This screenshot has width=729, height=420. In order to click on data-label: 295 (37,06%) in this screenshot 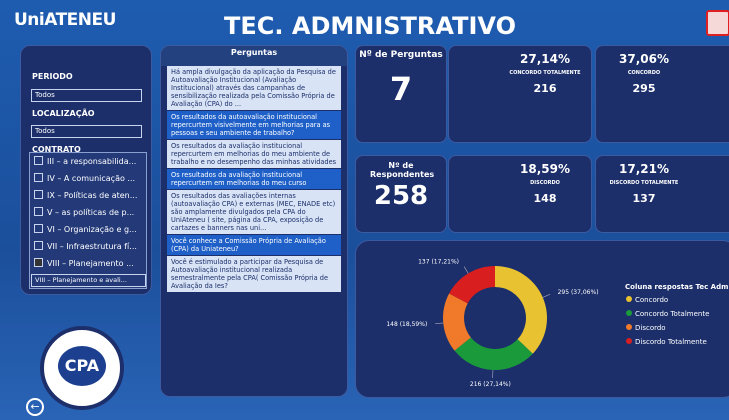, I will do `click(578, 292)`.